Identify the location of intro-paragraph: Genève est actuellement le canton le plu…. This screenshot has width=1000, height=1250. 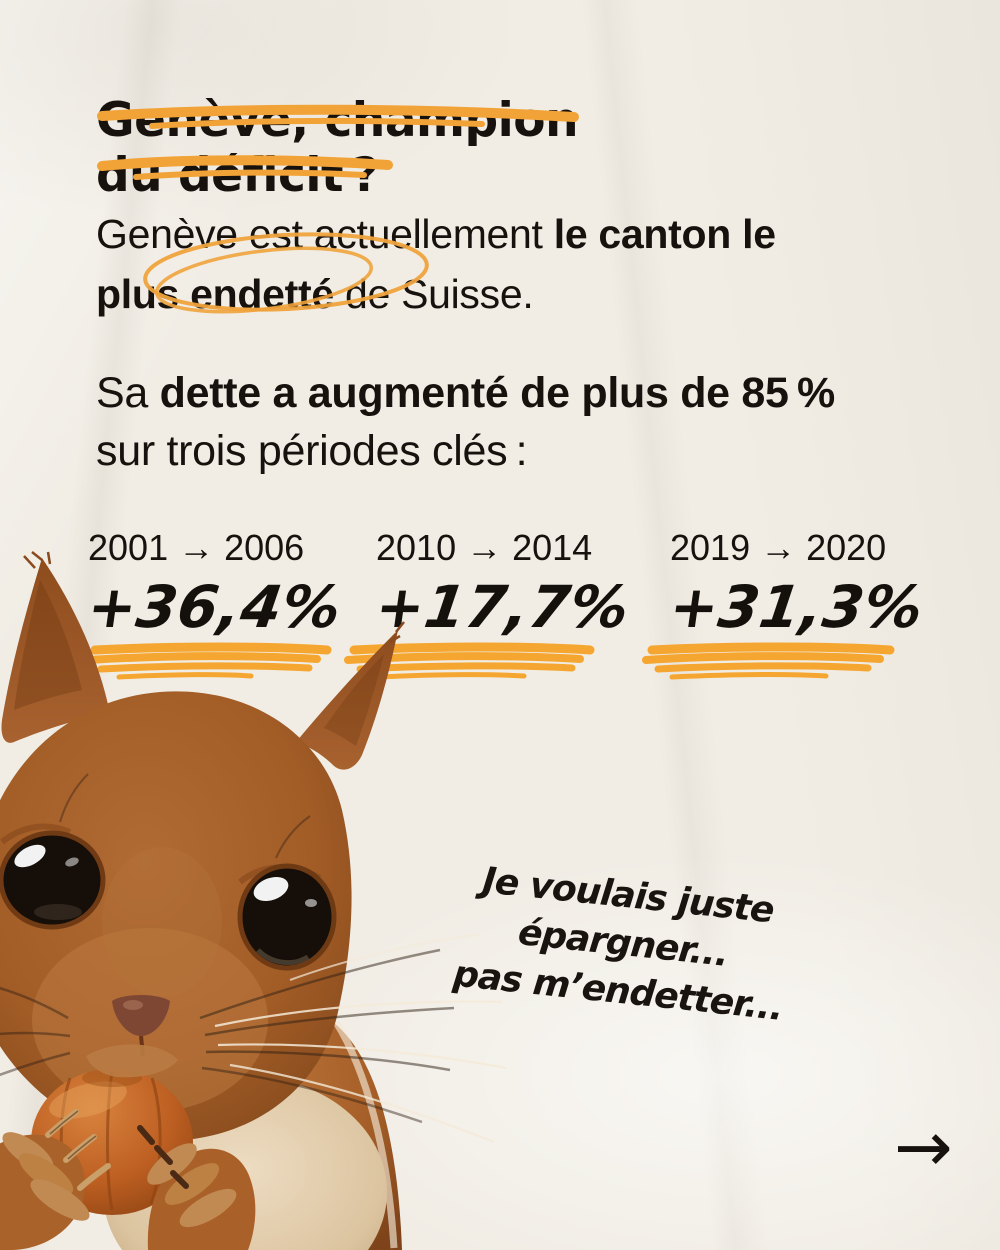
(436, 264).